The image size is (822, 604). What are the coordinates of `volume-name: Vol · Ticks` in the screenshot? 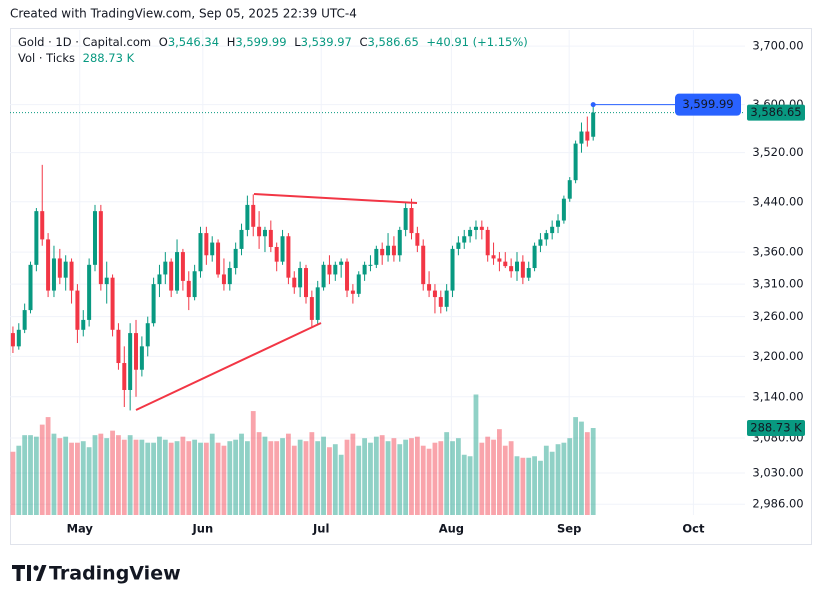 It's located at (46, 58).